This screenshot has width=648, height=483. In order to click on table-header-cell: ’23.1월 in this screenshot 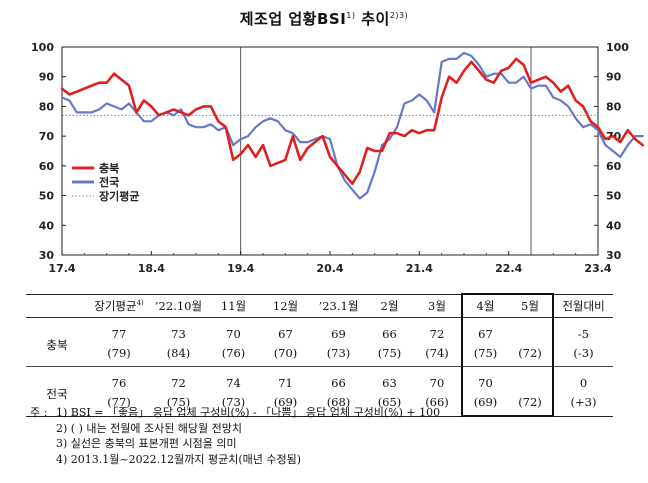, I will do `click(338, 305)`.